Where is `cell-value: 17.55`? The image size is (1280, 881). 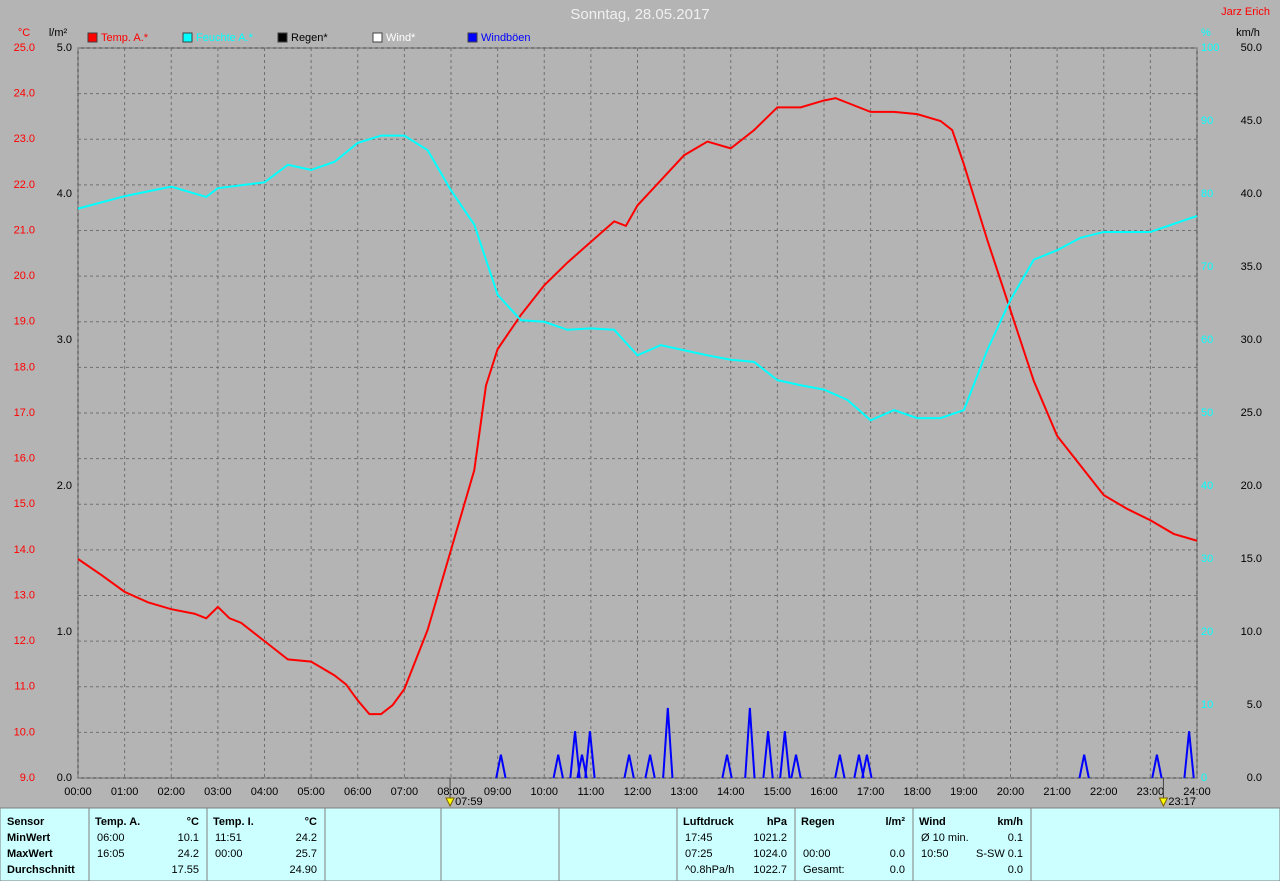 cell-value: 17.55 is located at coordinates (185, 870).